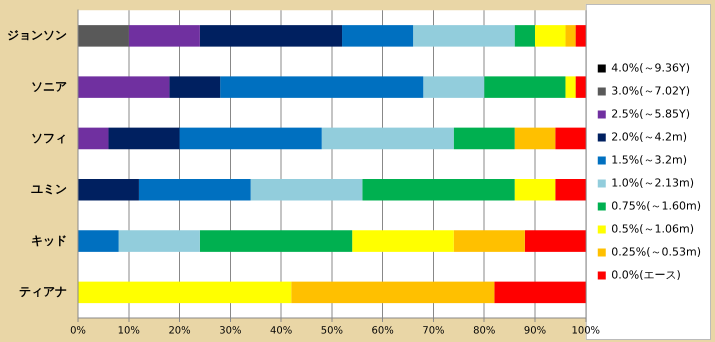  Describe the element at coordinates (650, 67) in the screenshot. I see `legend-label: 4.0%(～9.36Y)` at that location.